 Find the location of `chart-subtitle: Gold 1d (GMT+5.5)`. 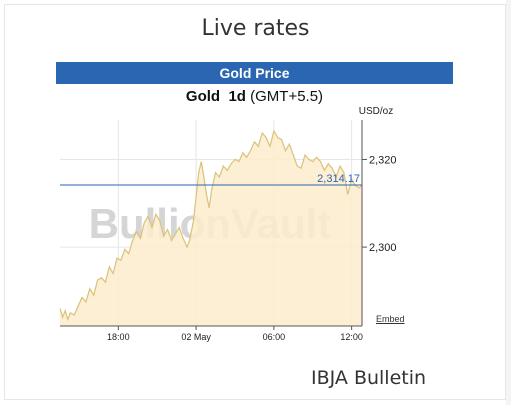

chart-subtitle: Gold 1d (GMT+5.5) is located at coordinates (254, 96).